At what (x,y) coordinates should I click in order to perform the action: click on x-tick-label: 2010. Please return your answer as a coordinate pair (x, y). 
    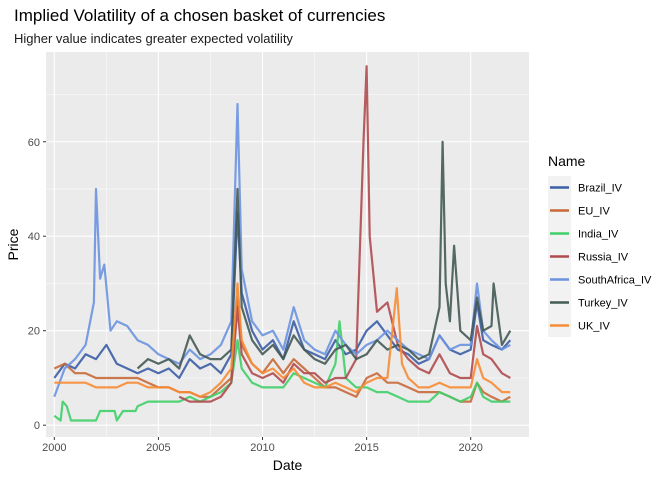
    Looking at the image, I should click on (262, 448).